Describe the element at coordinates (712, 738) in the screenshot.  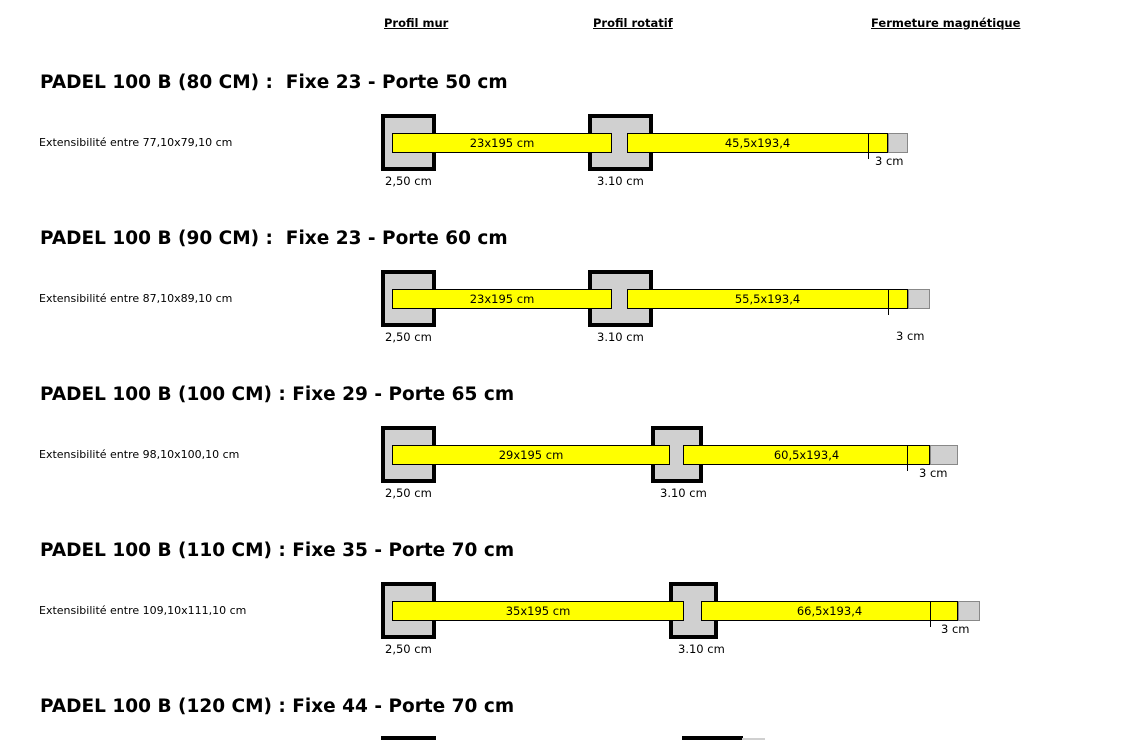
I see `rotating-profile` at that location.